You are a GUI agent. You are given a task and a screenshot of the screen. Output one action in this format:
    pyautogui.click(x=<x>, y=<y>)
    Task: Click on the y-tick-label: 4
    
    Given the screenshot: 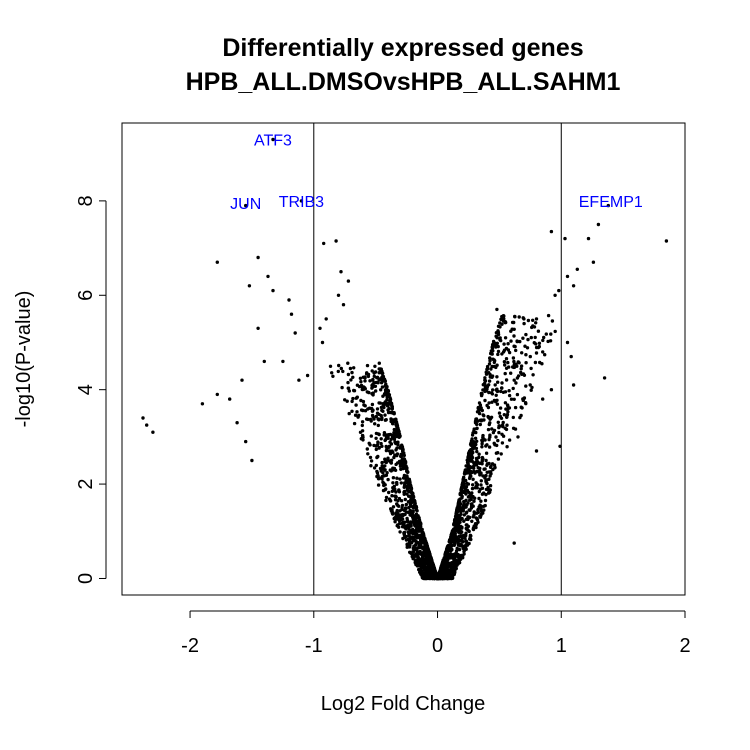 What is the action you would take?
    pyautogui.click(x=86, y=389)
    